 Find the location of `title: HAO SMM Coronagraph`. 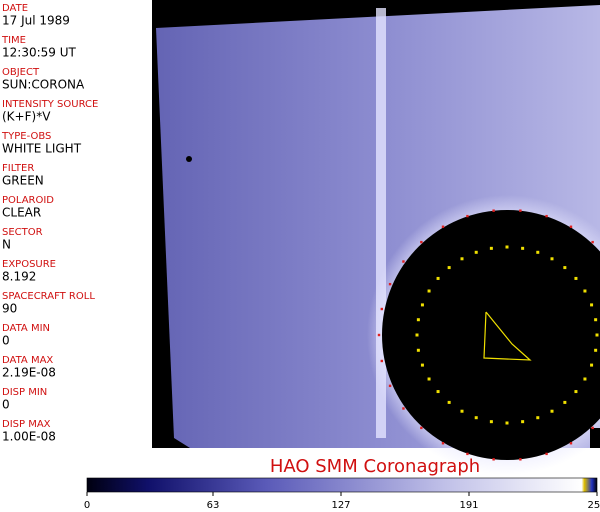

title: HAO SMM Coronagraph is located at coordinates (375, 466).